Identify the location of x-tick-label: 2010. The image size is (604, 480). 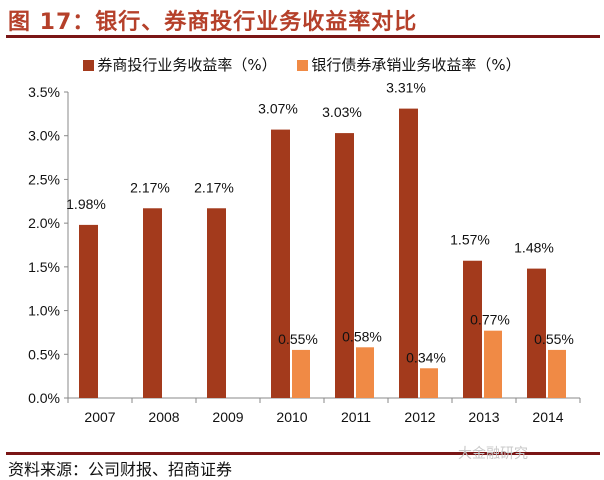
(291, 417).